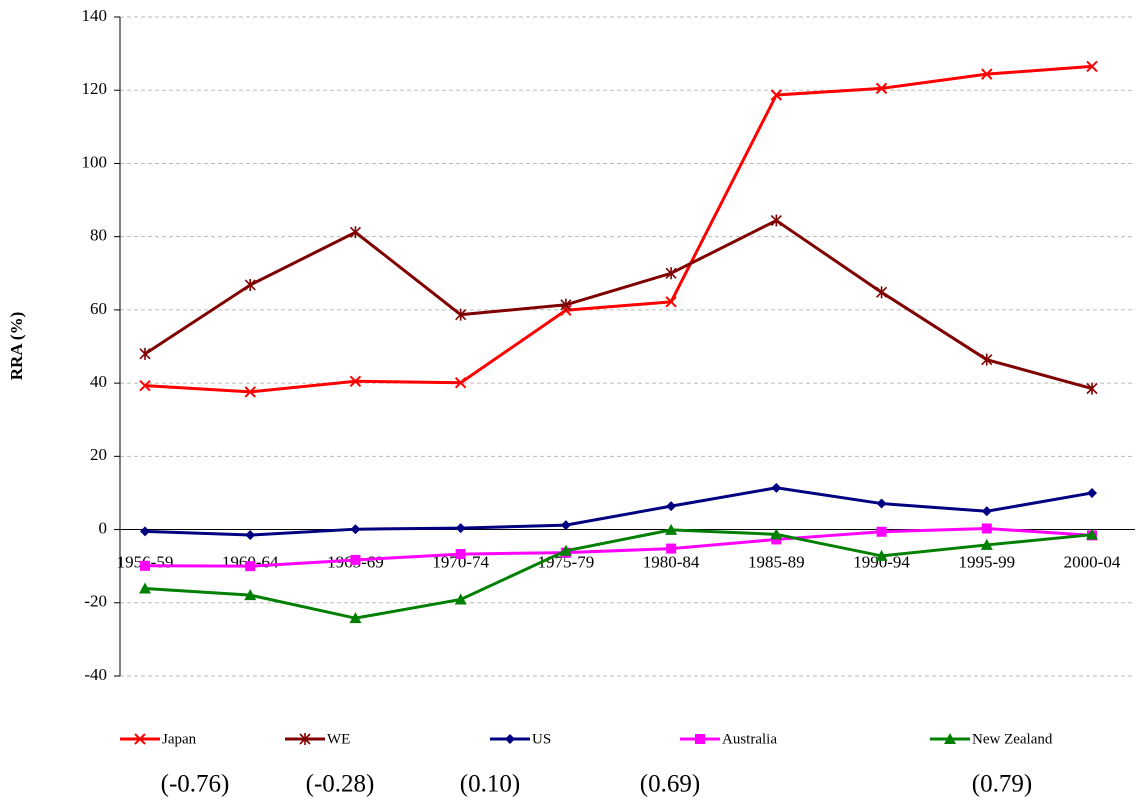 The image size is (1138, 808). What do you see at coordinates (338, 739) in the screenshot?
I see `legend-label: WE` at bounding box center [338, 739].